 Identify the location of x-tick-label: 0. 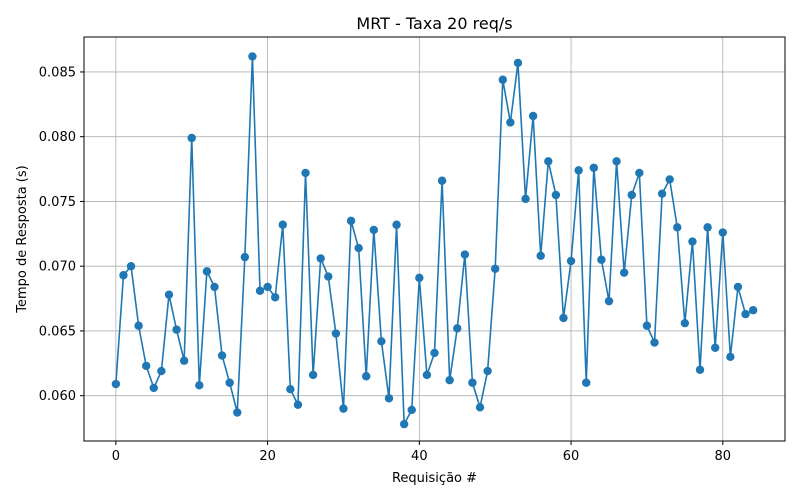
(116, 456).